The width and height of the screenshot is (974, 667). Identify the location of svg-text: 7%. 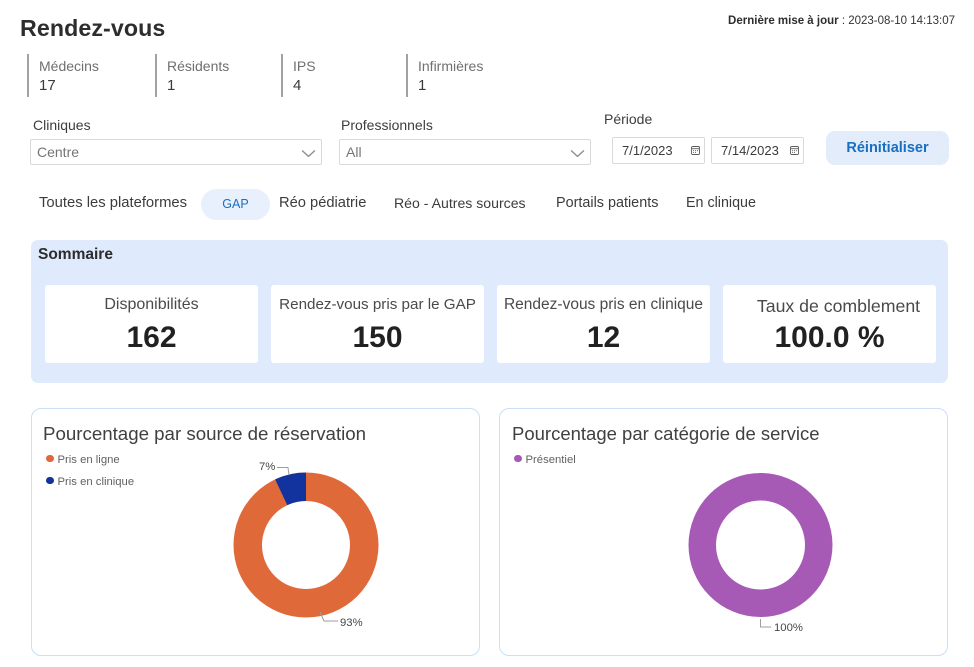
(267, 467).